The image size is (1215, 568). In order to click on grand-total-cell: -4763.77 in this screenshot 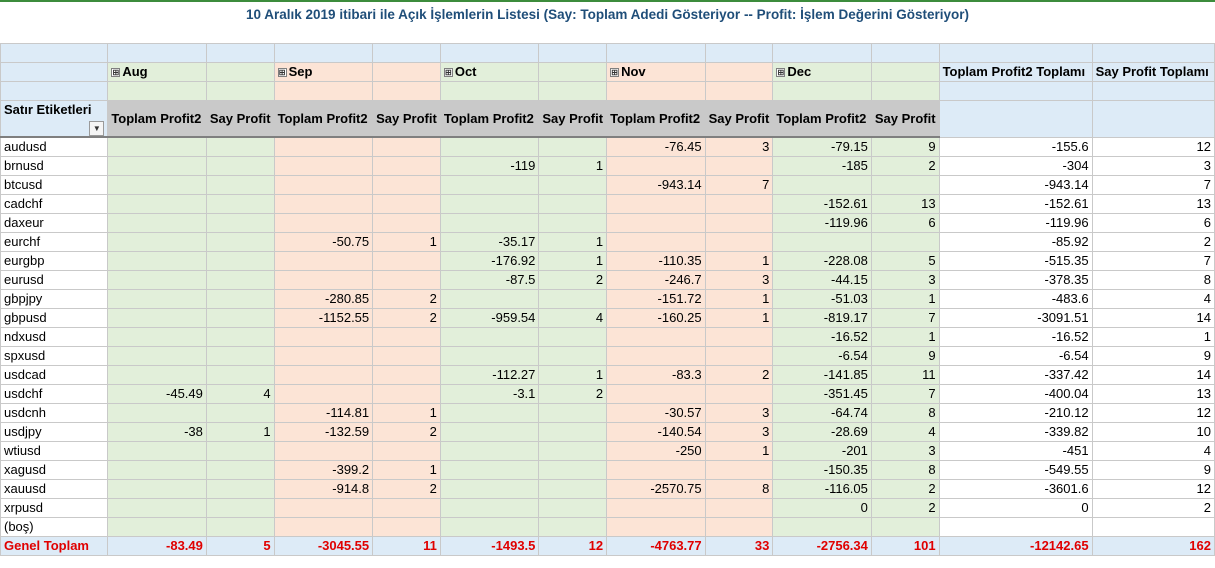, I will do `click(656, 546)`.